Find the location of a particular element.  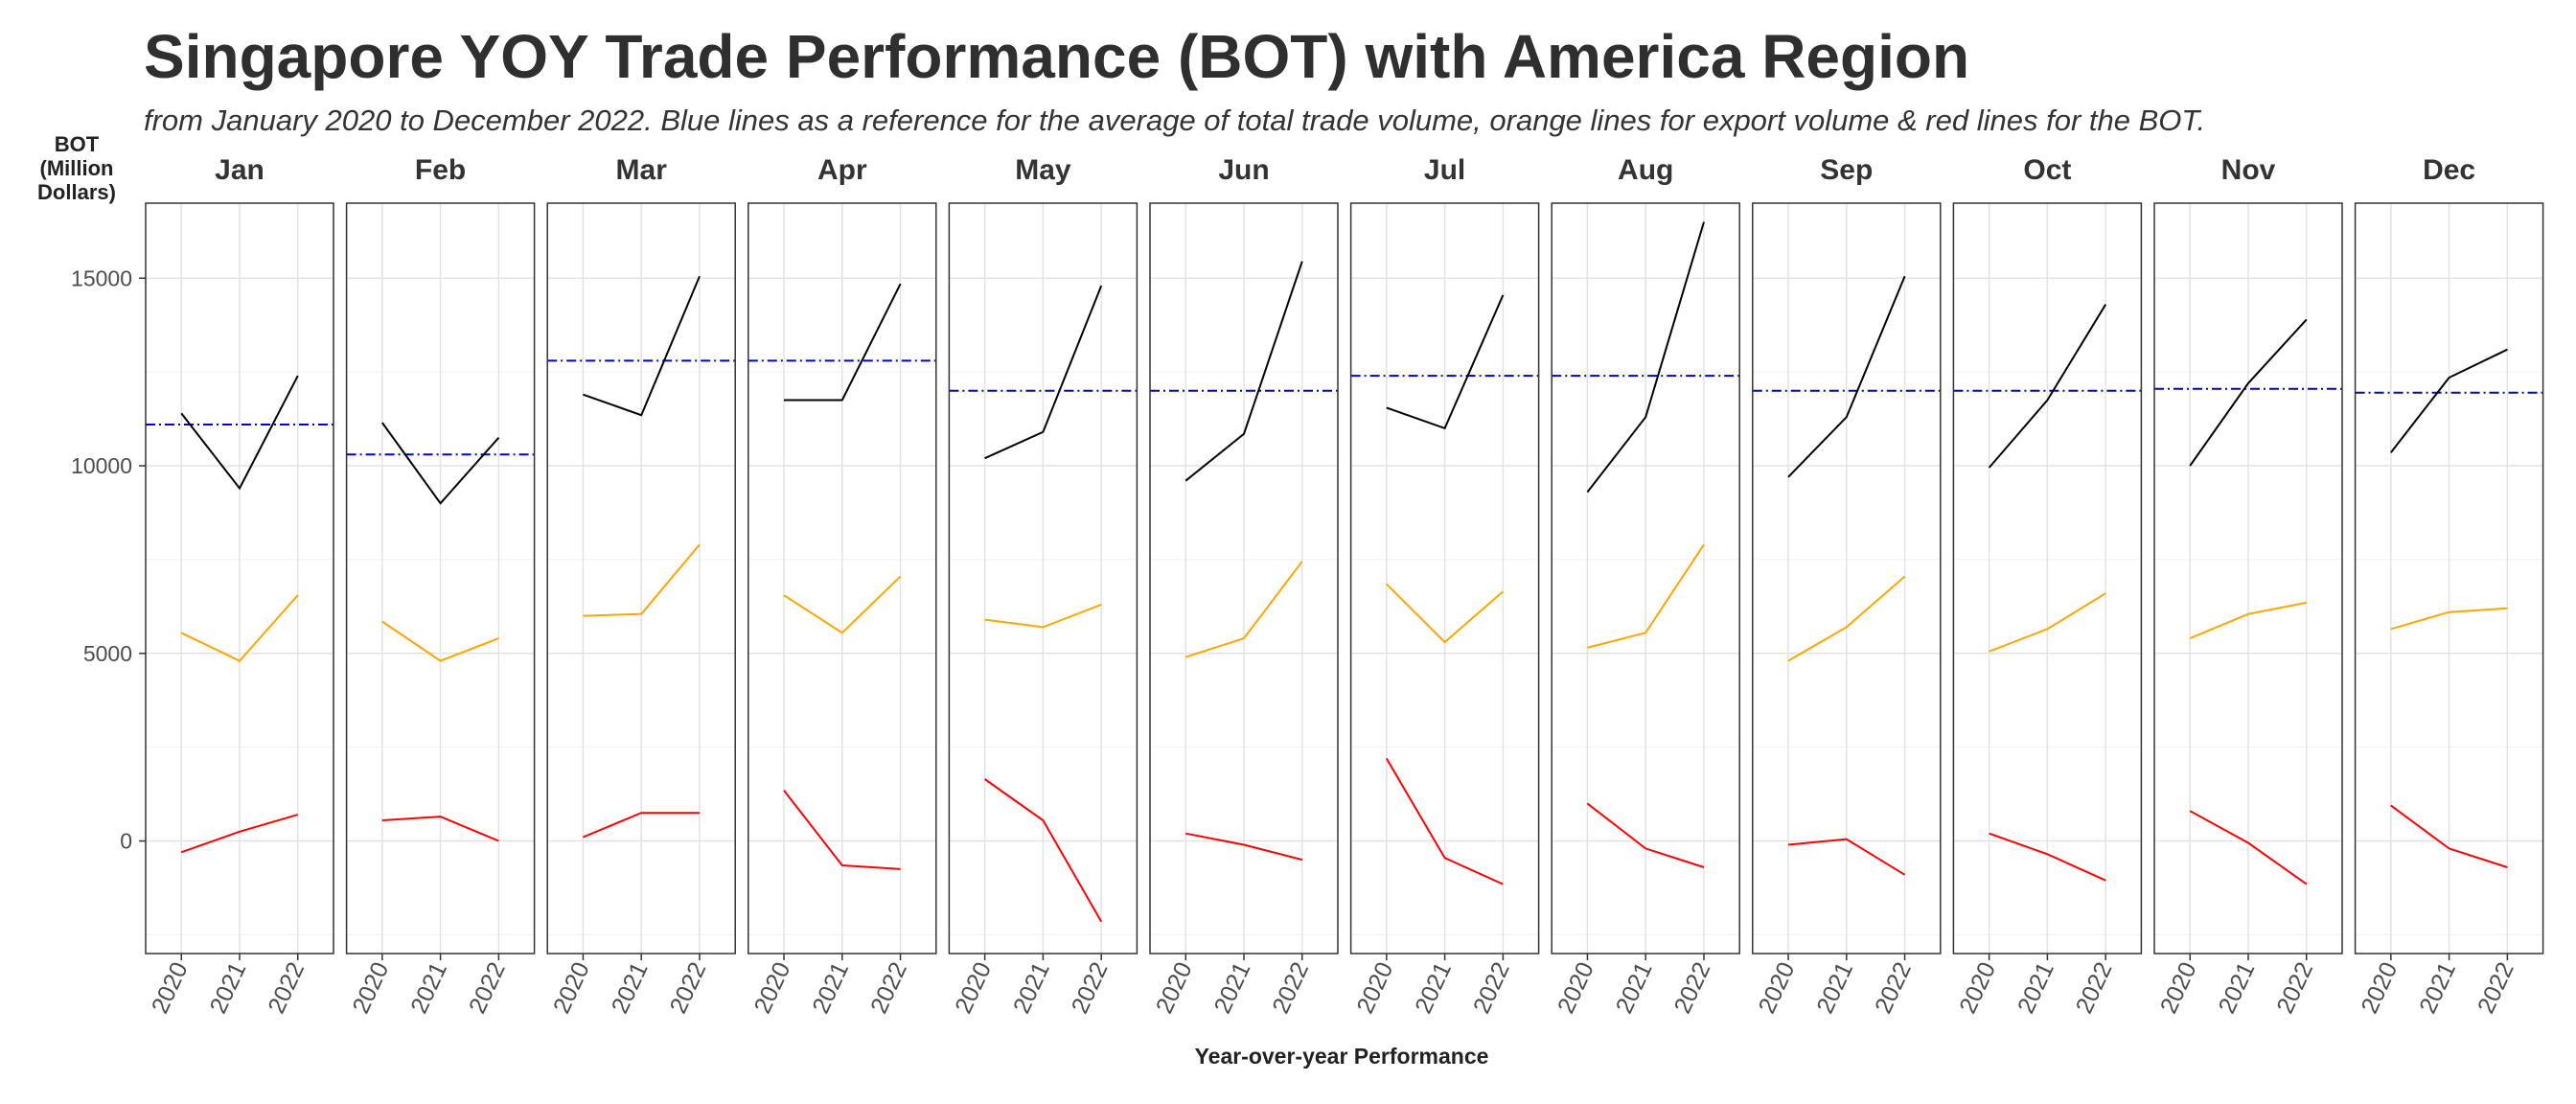

facet-label-jan: Jan is located at coordinates (239, 170).